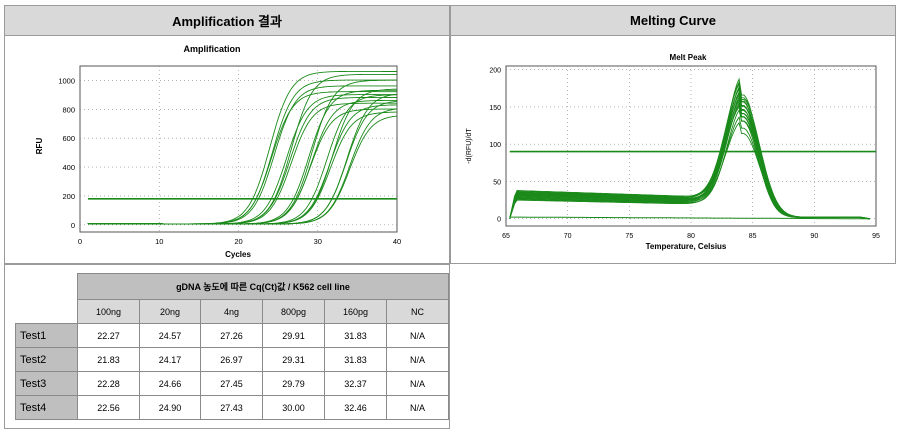 This screenshot has width=900, height=434. What do you see at coordinates (238, 241) in the screenshot?
I see `amplification-x-tick-label: 20` at bounding box center [238, 241].